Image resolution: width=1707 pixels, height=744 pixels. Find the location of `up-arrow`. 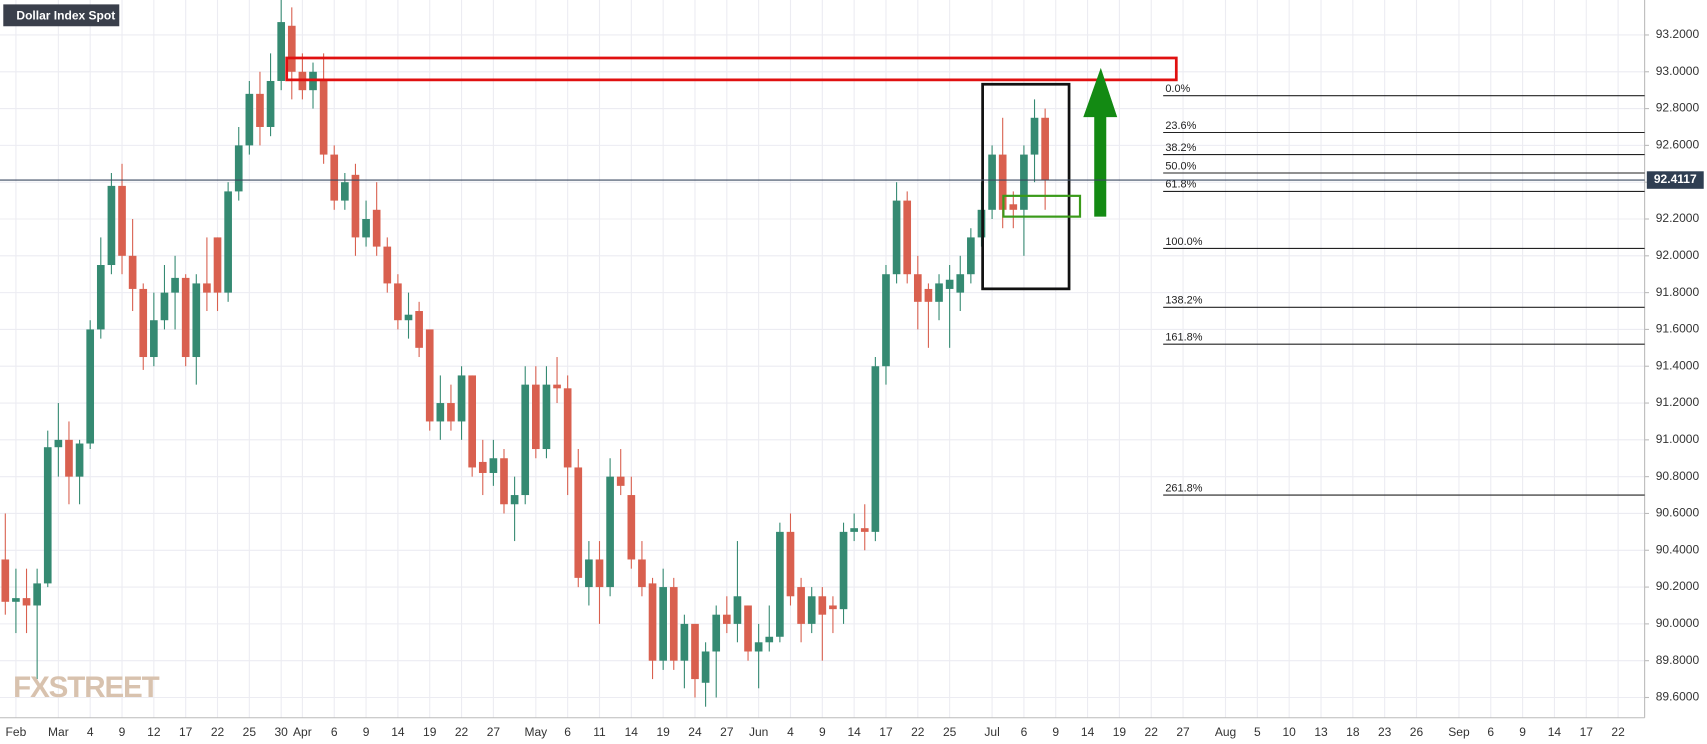

up-arrow is located at coordinates (1100, 142).